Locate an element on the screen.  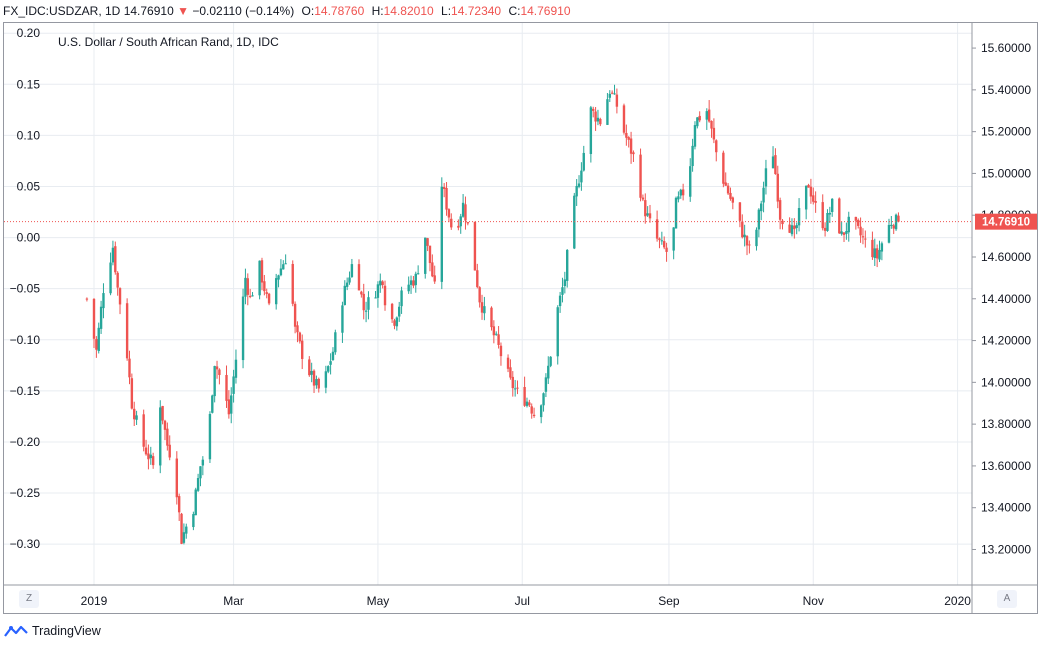
left-axis-tick-label: −0.15 is located at coordinates (25, 391).